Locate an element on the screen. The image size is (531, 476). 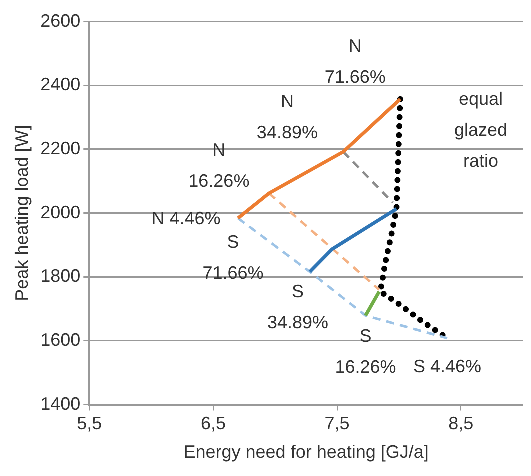
y-axis-title: Peak heating load [W] is located at coordinates (22, 213).